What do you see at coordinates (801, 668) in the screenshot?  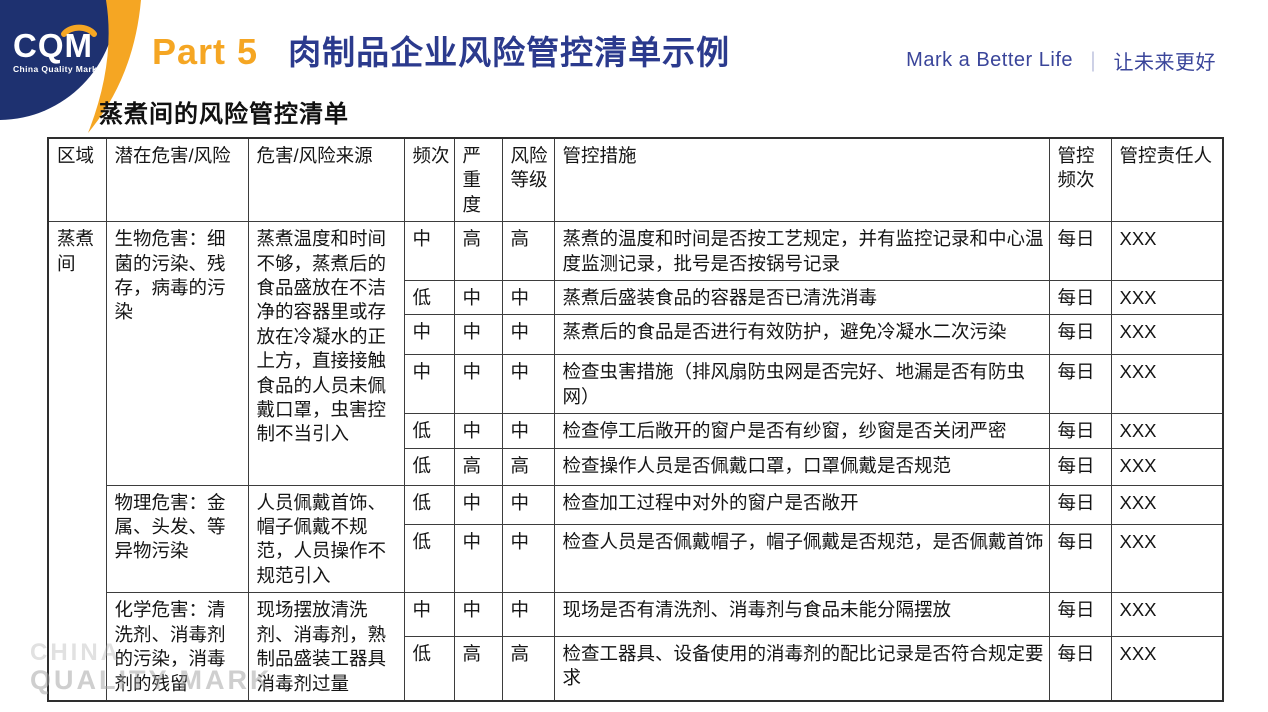 I see `cell-measure: 检查工器具、设备使用的消毒剂的配比记录是否符合规定要求` at bounding box center [801, 668].